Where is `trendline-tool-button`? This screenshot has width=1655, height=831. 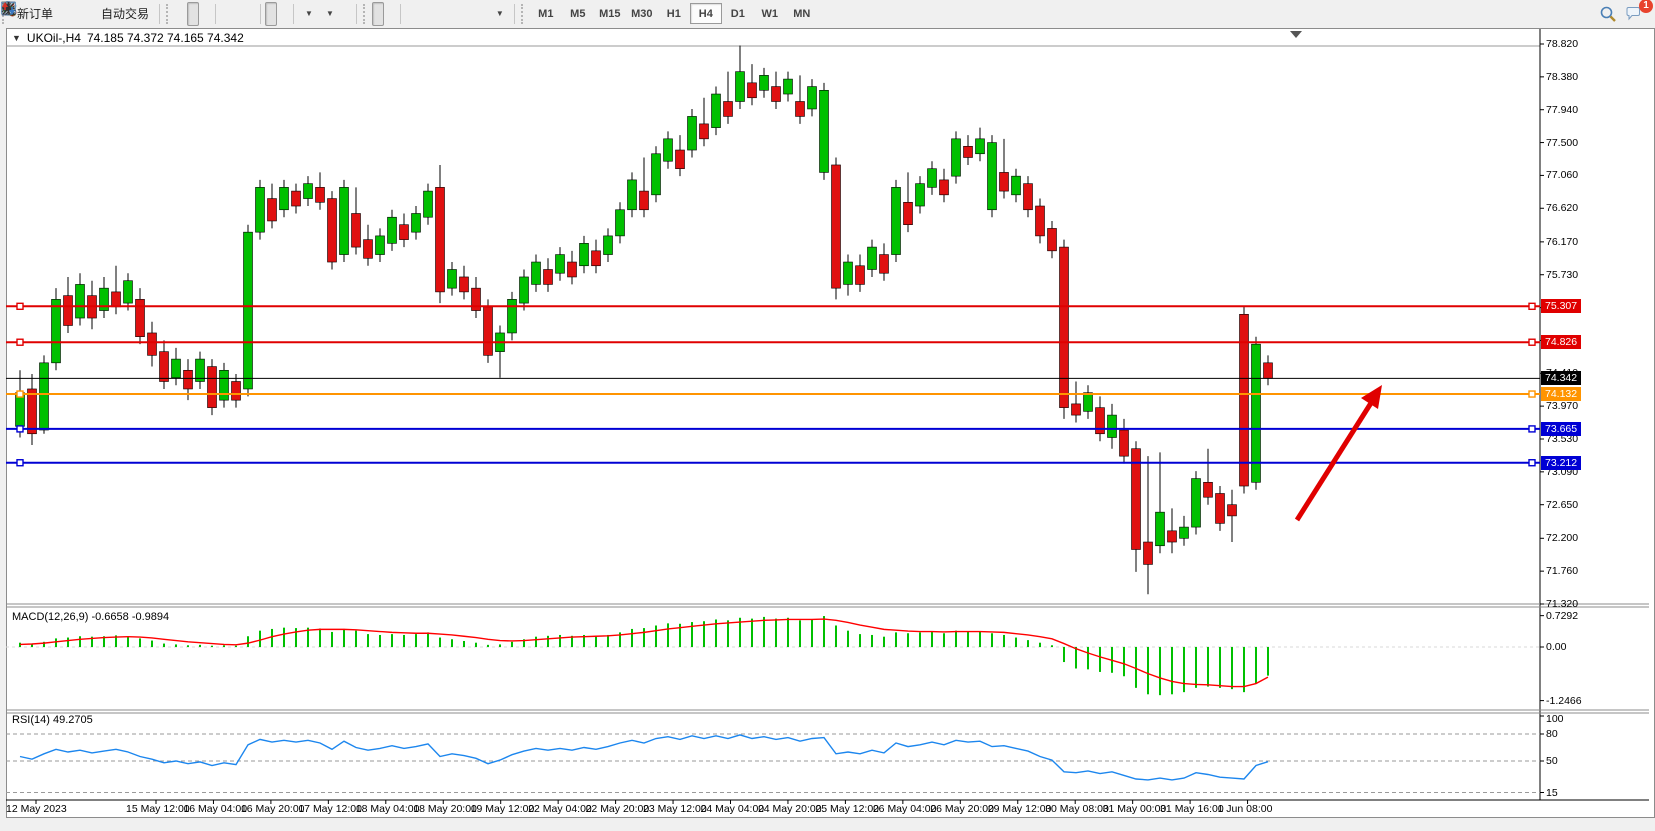 trendline-tool-button is located at coordinates (221, 14).